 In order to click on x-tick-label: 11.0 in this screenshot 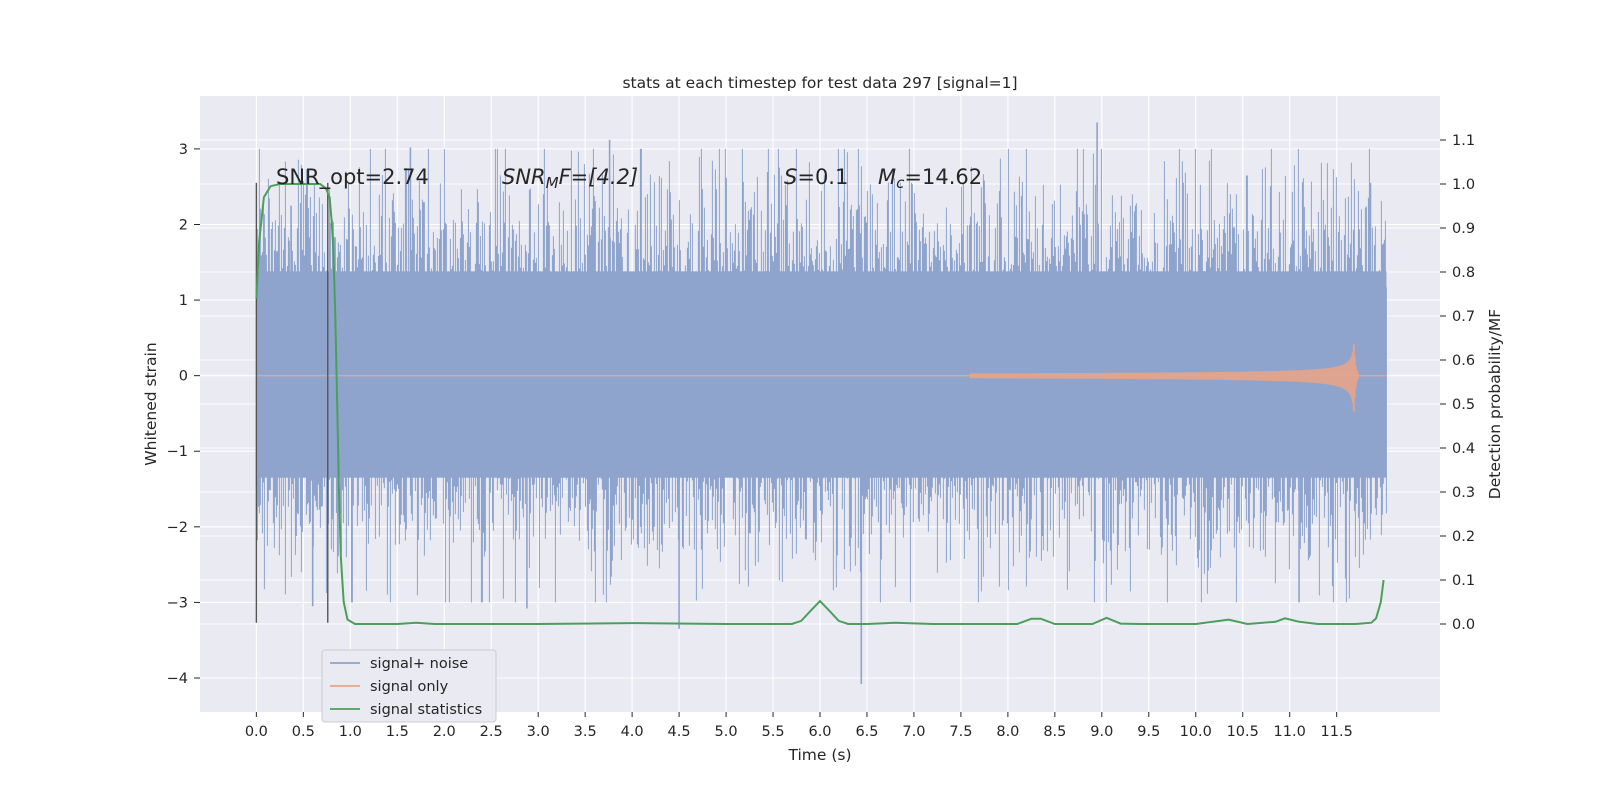, I will do `click(1290, 732)`.